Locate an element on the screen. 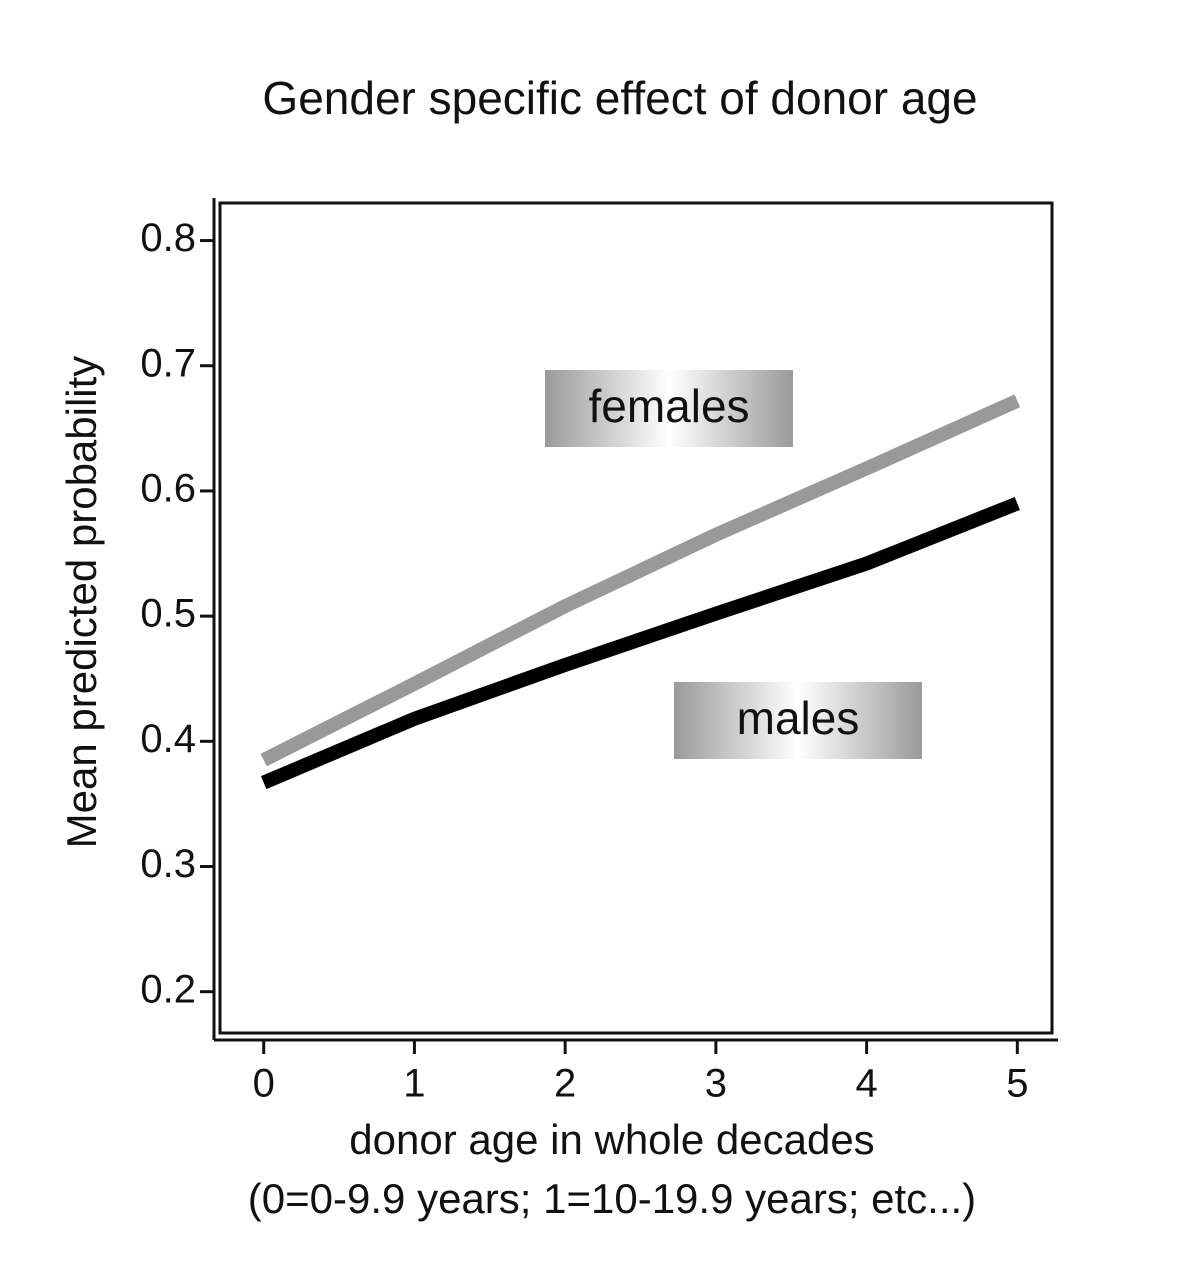  x-tick-label: 2 is located at coordinates (565, 1084).